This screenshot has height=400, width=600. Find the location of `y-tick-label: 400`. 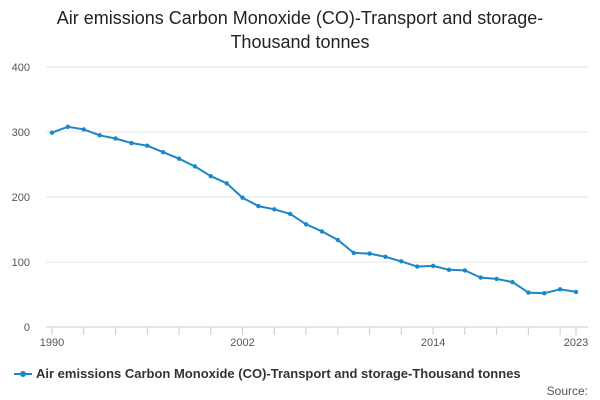

y-tick-label: 400 is located at coordinates (21, 68).